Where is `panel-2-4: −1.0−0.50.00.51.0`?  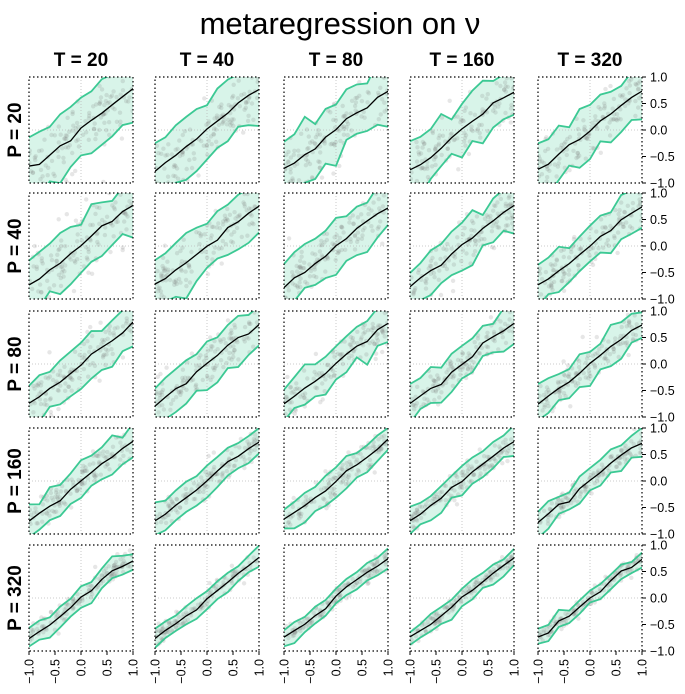
panel-2-4: −1.0−0.50.00.51.0 is located at coordinates (606, 365).